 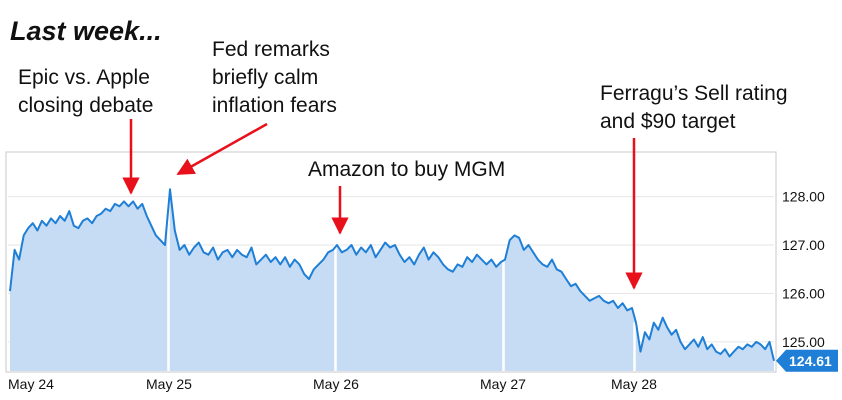 I want to click on annotation-fed-remarks: Fed remarks briefly calm inflation fears, so click(x=274, y=78).